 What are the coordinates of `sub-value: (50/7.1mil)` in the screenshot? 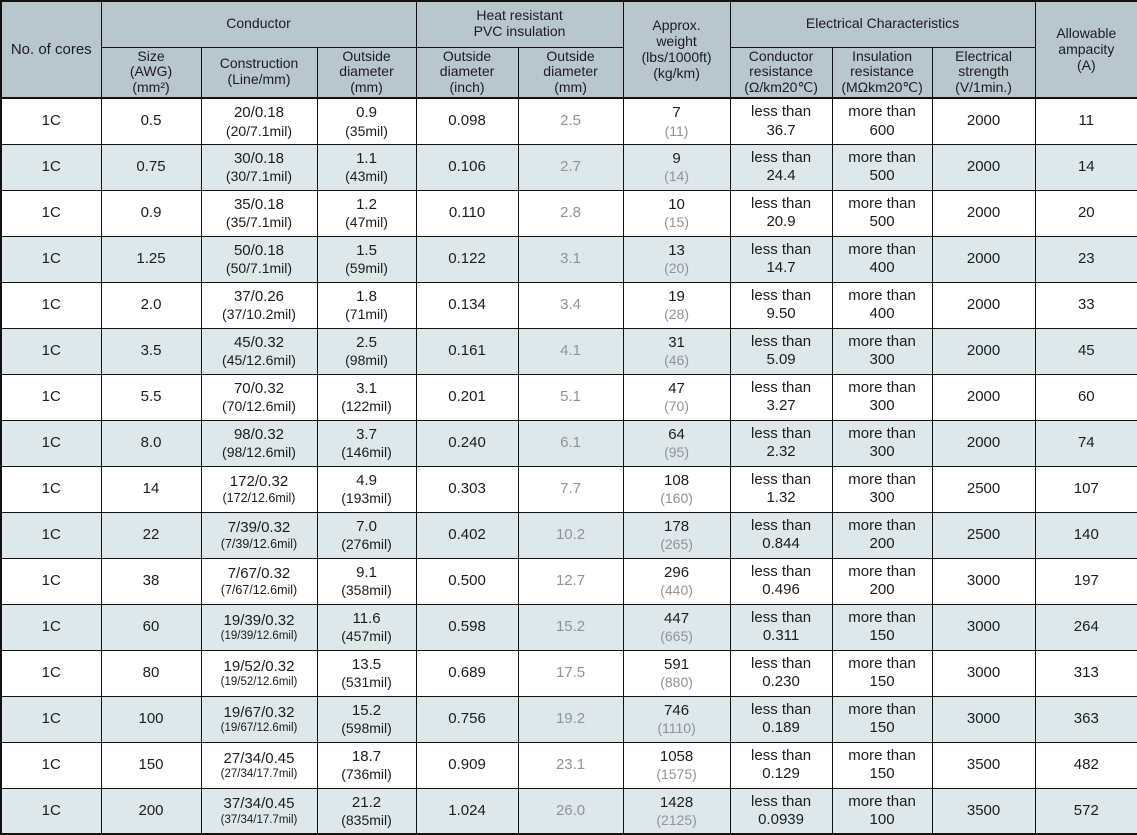 It's located at (259, 268).